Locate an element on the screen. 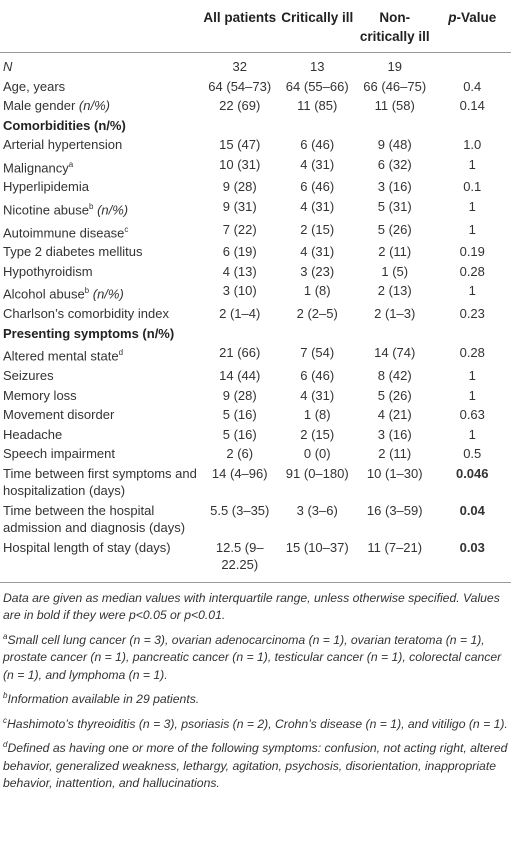 The width and height of the screenshot is (511, 845). cell: 21 (66) is located at coordinates (240, 354).